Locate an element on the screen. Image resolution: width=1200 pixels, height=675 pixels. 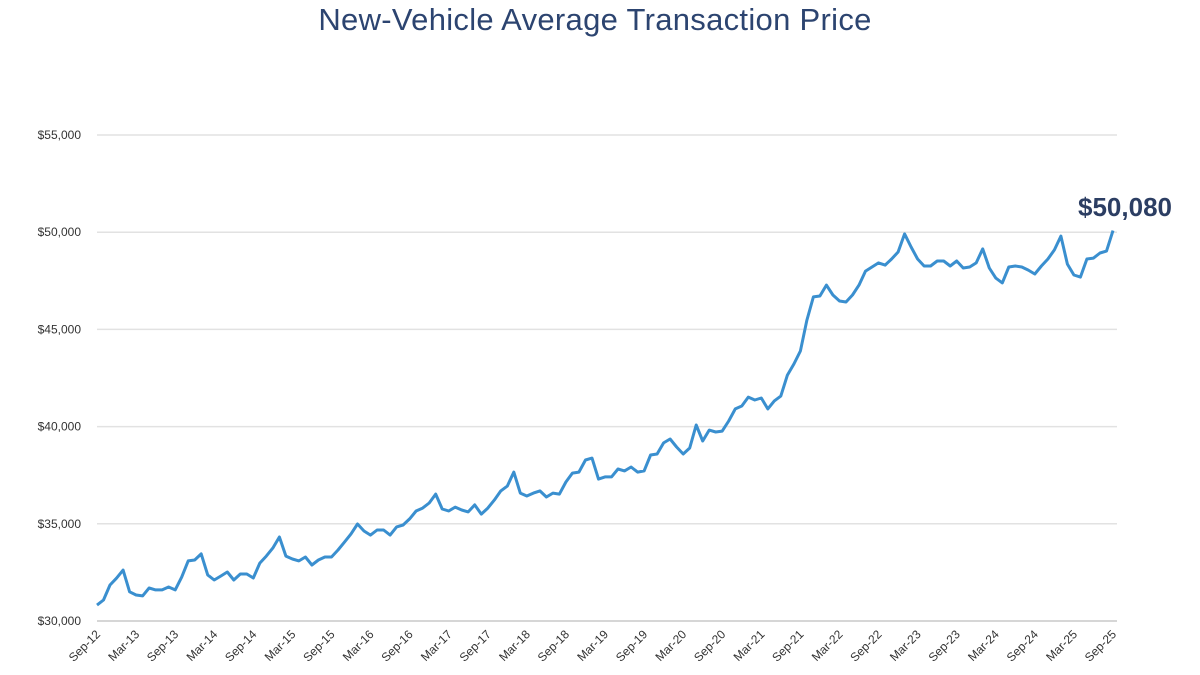
x-tick-label: Sep-17 is located at coordinates (475, 645).